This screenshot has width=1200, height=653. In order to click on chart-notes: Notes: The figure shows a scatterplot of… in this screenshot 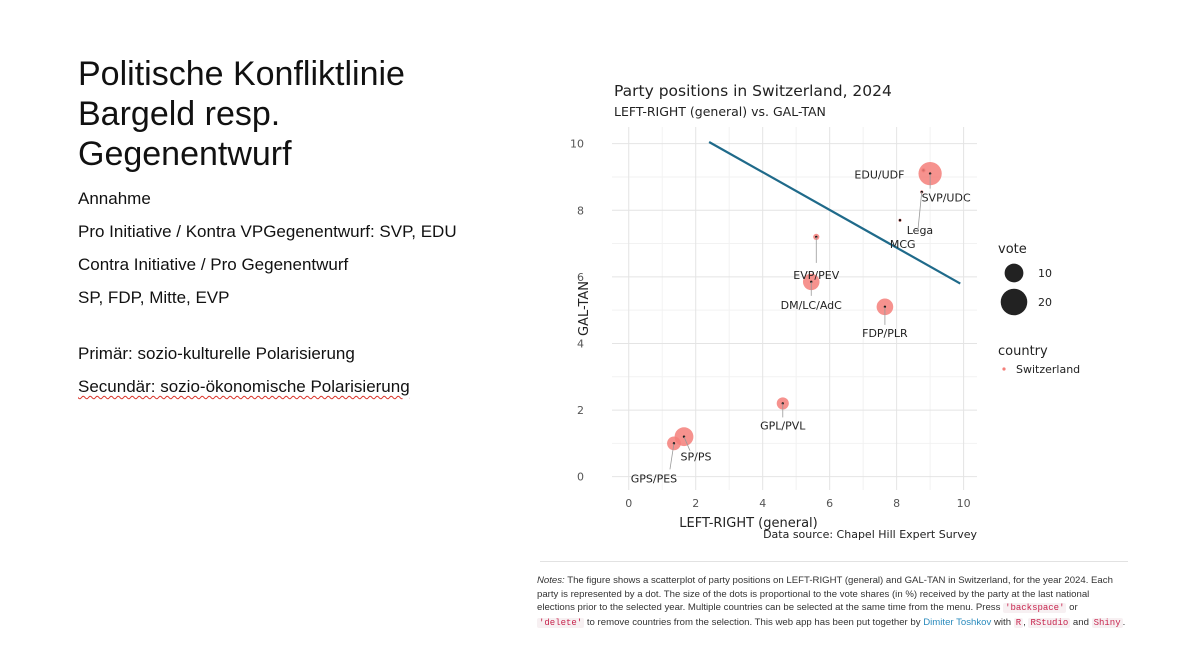, I will do `click(832, 602)`.